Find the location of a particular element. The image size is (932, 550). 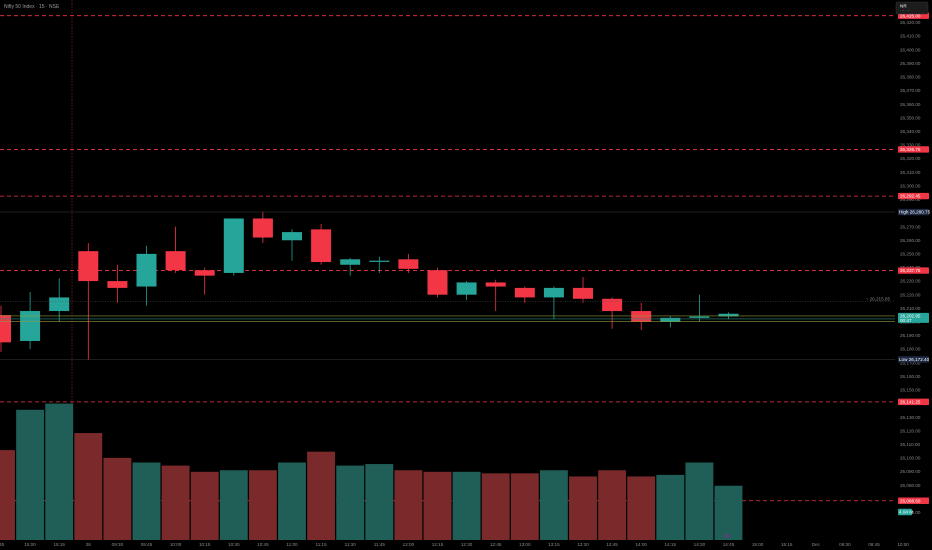

current-price-value: 26,202.95 is located at coordinates (910, 315).